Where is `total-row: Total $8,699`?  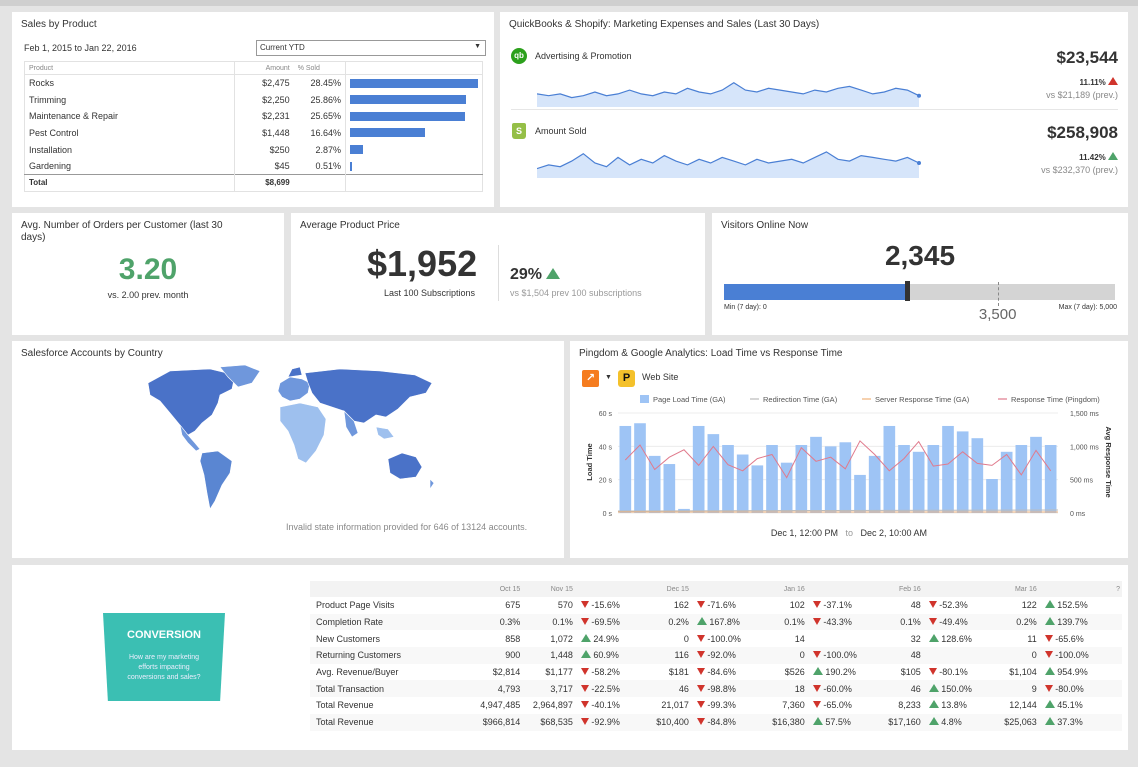
total-row: Total $8,699 is located at coordinates (253, 183).